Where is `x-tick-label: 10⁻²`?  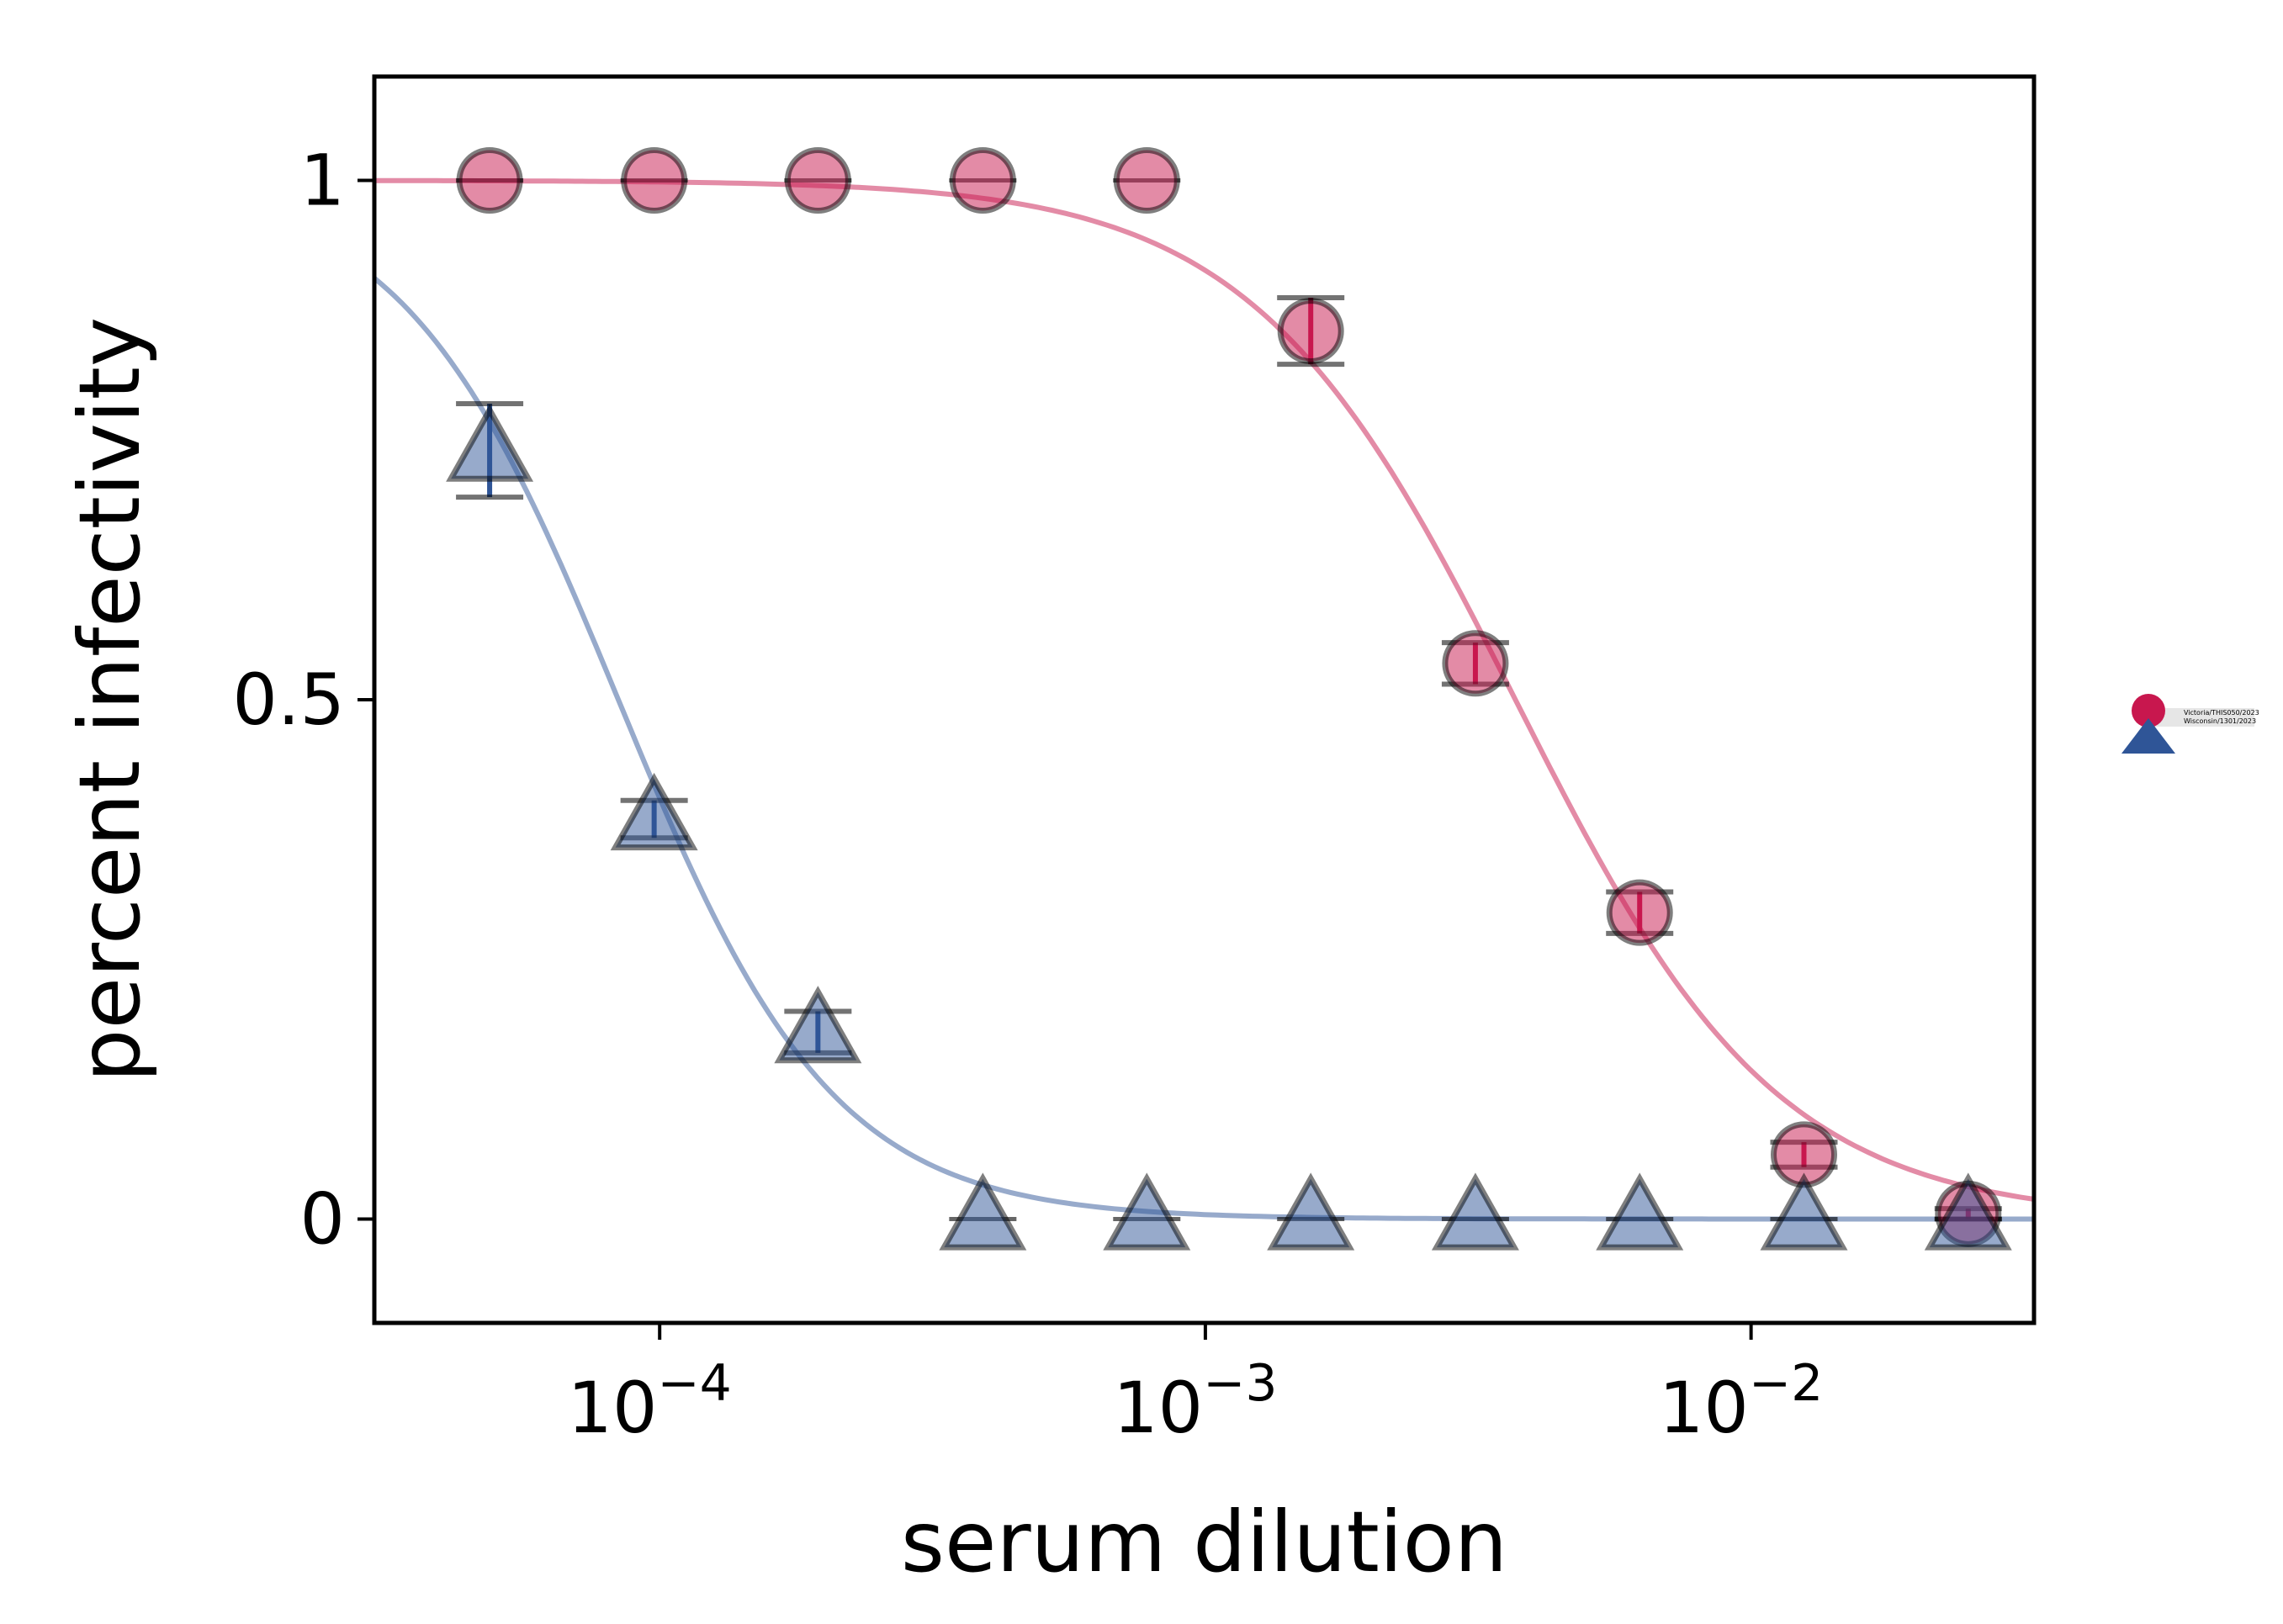
x-tick-label: 10⁻² is located at coordinates (1741, 1401).